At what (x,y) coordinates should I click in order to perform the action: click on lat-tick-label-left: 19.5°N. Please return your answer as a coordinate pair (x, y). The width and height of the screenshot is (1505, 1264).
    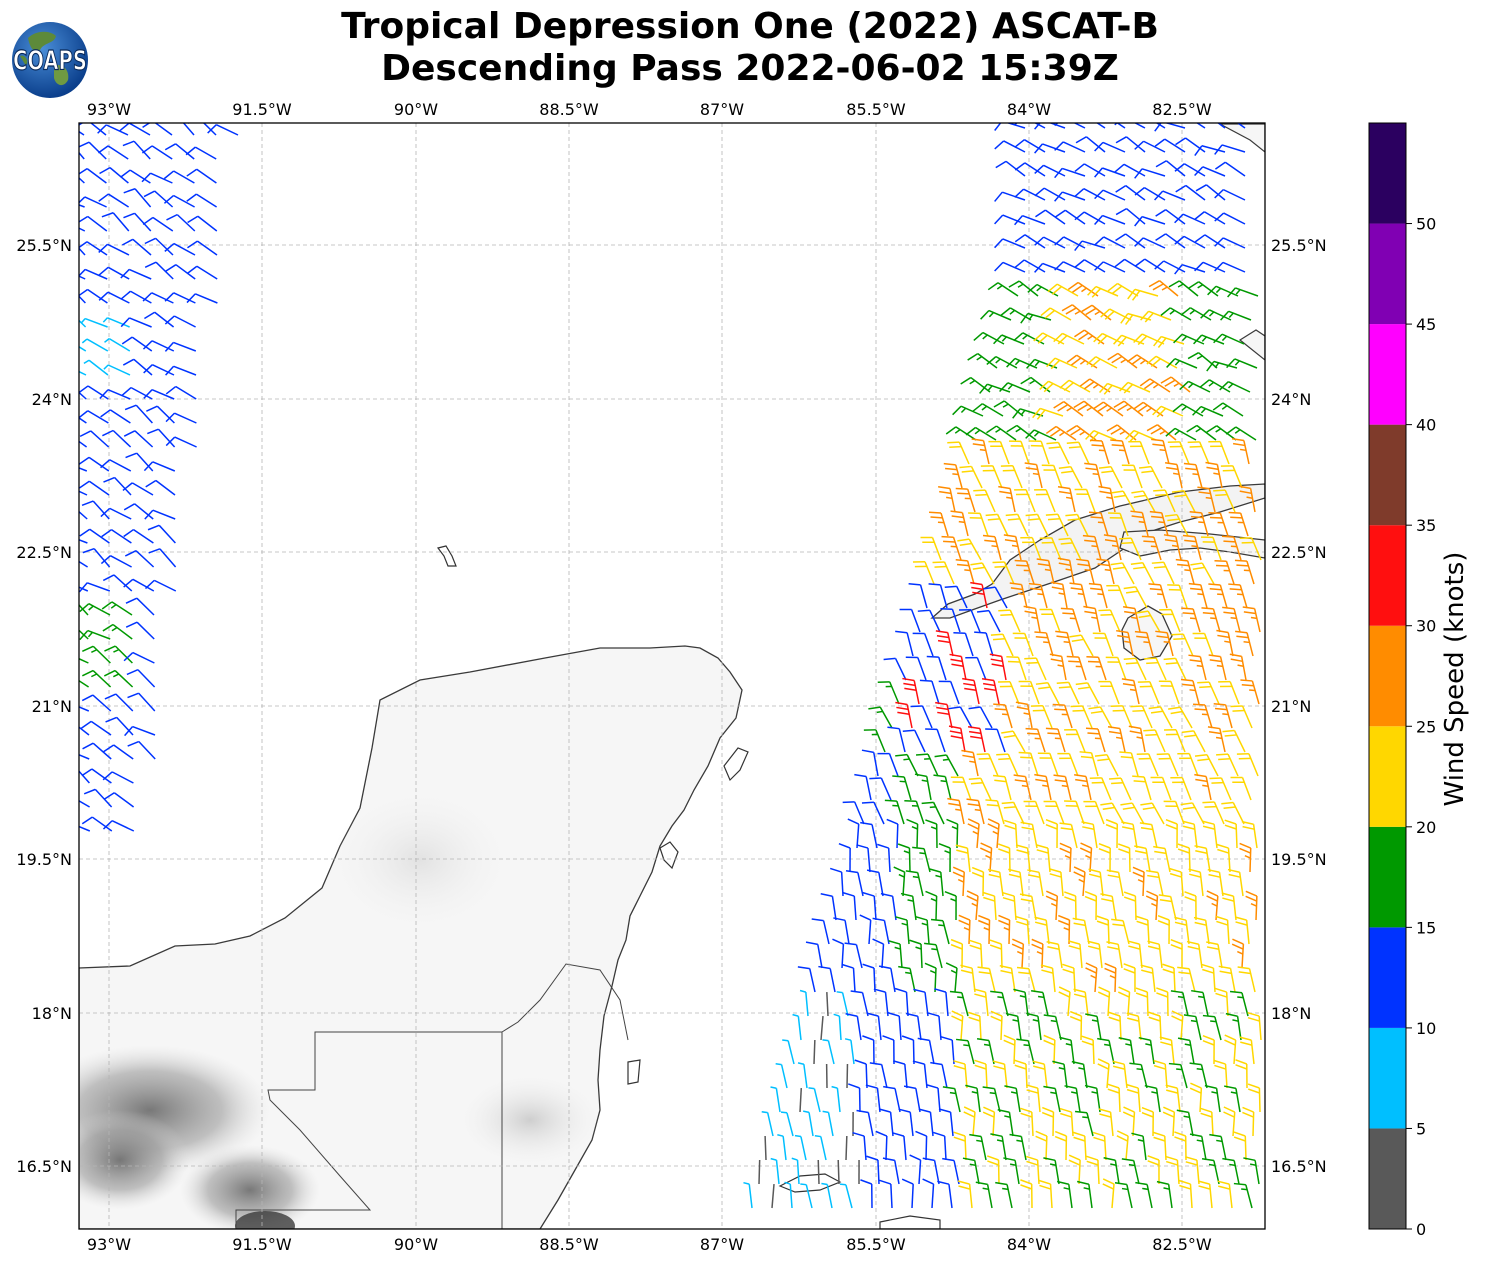
    Looking at the image, I should click on (44, 859).